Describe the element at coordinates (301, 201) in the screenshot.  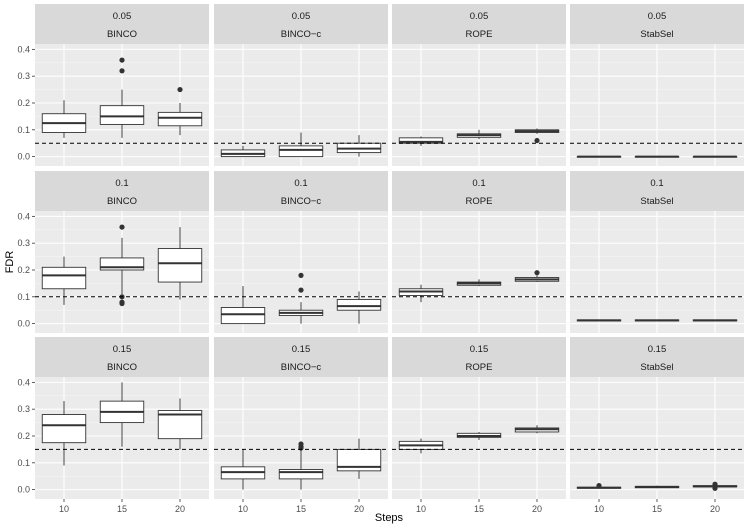
I see `facet-strip-method-label: BINCO−c` at that location.